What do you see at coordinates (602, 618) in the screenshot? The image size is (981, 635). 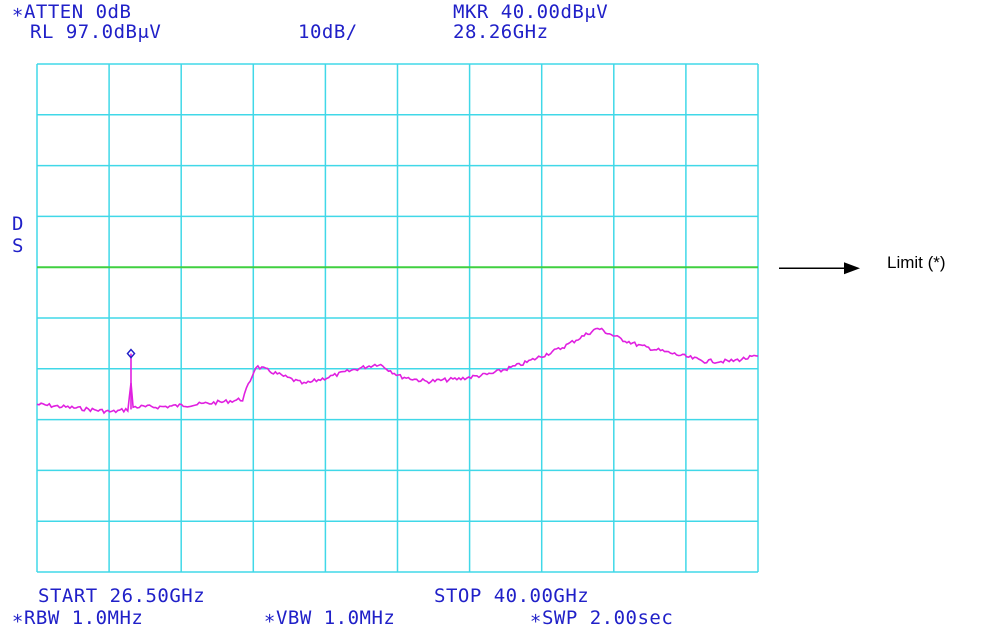 I see `sweep-readout: ∗SWP 2.00sec` at bounding box center [602, 618].